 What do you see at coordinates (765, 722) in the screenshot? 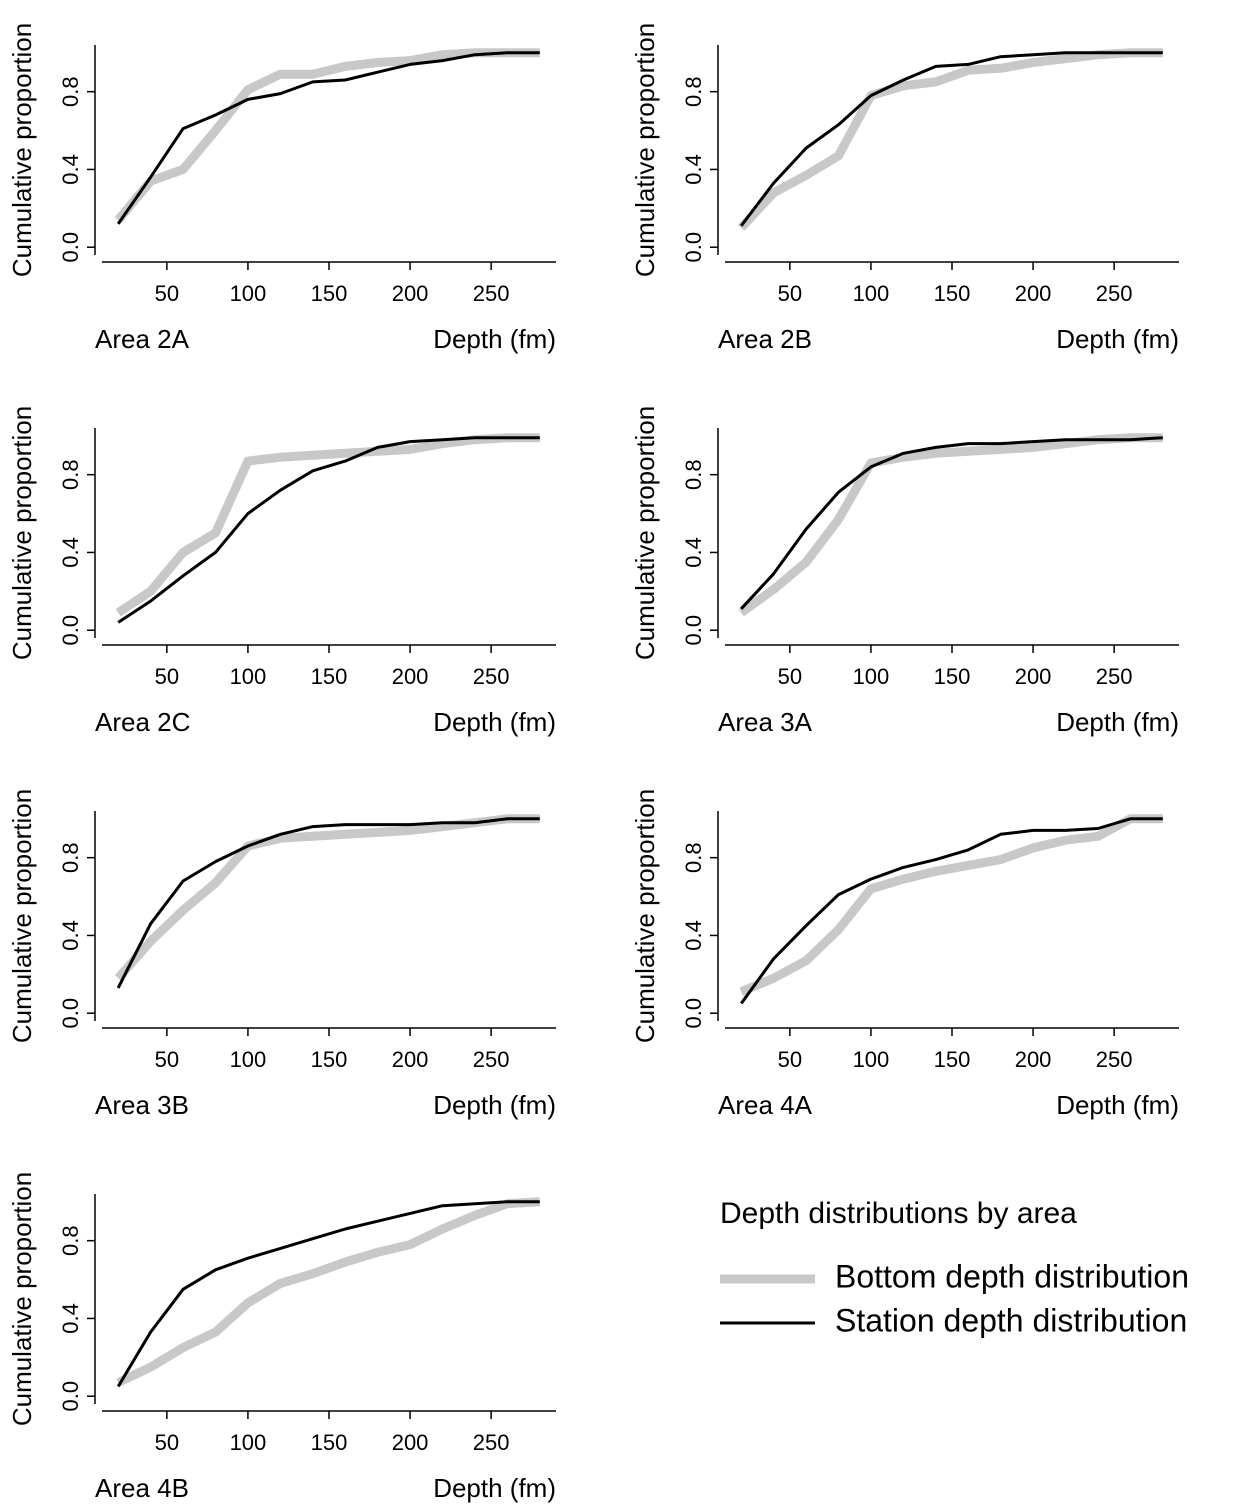
I see `area-label: Area 3A` at bounding box center [765, 722].